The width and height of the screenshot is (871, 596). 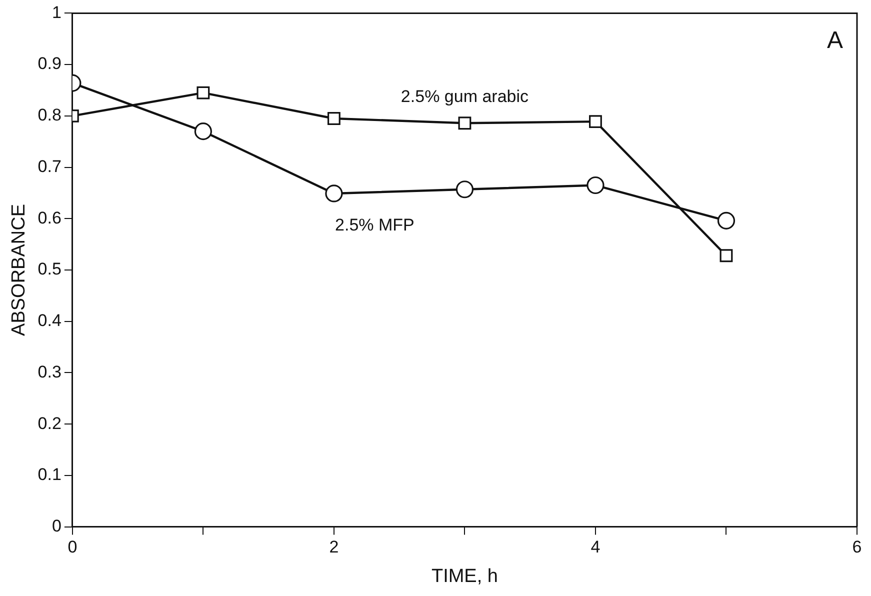 What do you see at coordinates (50, 372) in the screenshot?
I see `y-tick-label: 0.3` at bounding box center [50, 372].